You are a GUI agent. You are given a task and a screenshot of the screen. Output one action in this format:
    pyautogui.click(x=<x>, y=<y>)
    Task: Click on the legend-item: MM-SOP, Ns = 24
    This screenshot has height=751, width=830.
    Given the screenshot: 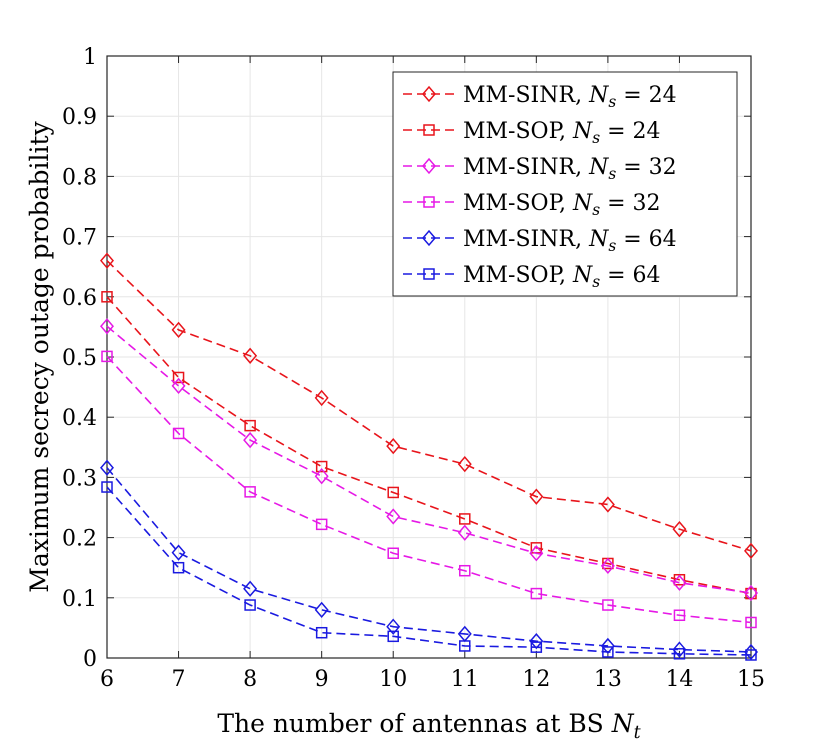 What is the action you would take?
    pyautogui.click(x=532, y=133)
    